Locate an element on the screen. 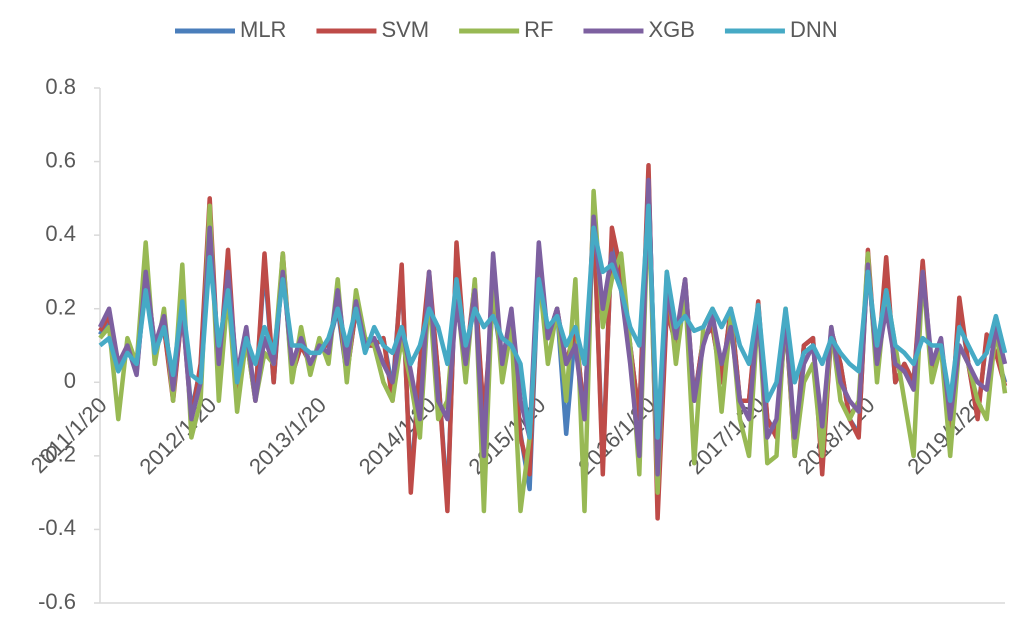  y-tick-label: 0.4 is located at coordinates (60, 233).